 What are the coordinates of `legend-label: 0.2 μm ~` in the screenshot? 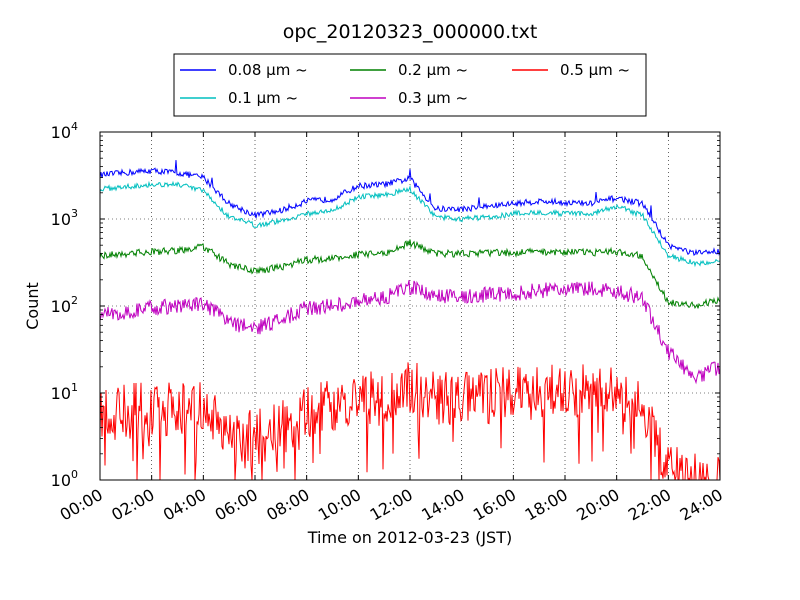 It's located at (433, 70).